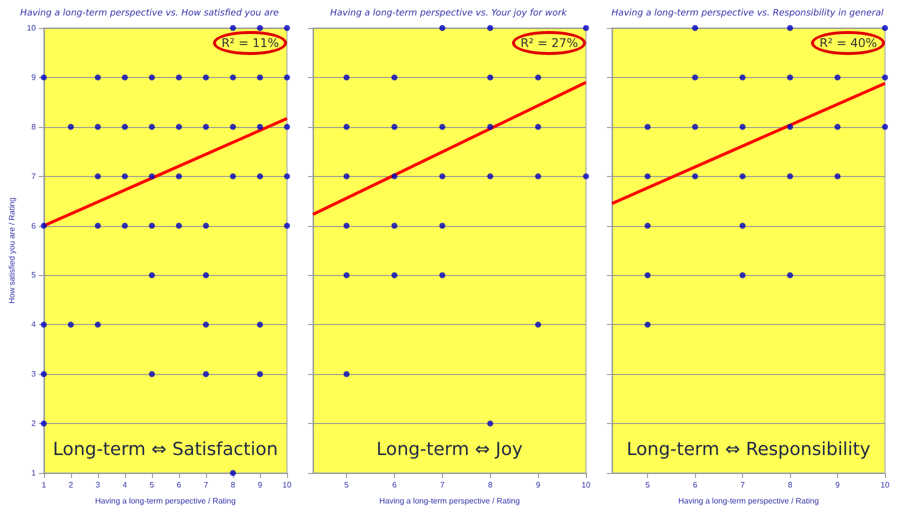 The width and height of the screenshot is (899, 515). What do you see at coordinates (33, 225) in the screenshot?
I see `y-tick-label: 6` at bounding box center [33, 225].